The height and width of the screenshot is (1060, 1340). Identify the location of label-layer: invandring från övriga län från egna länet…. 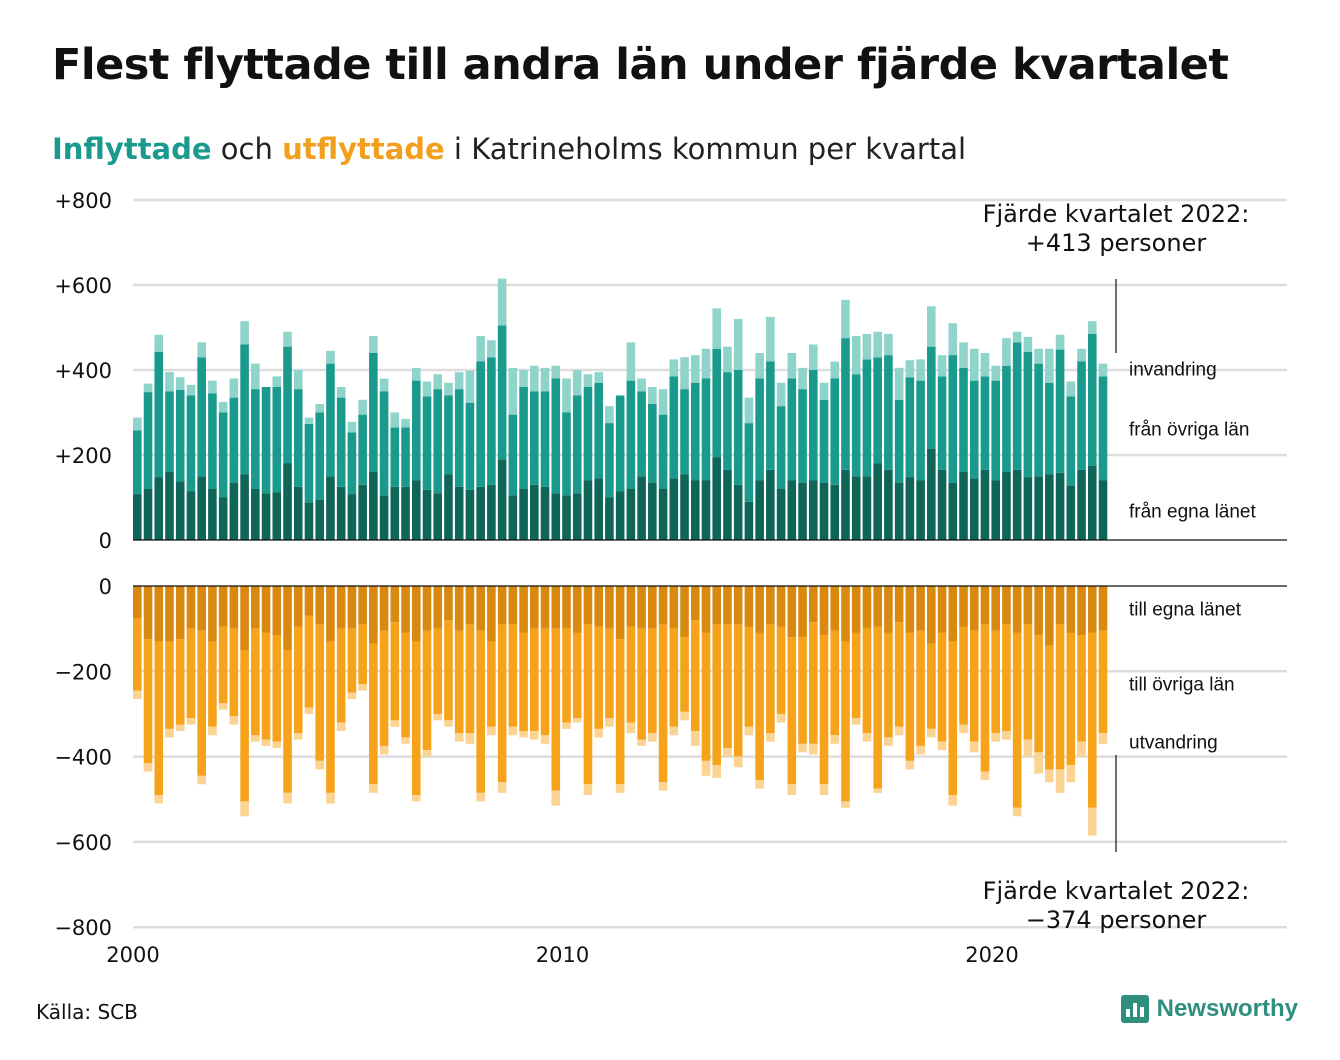
(1192, 556).